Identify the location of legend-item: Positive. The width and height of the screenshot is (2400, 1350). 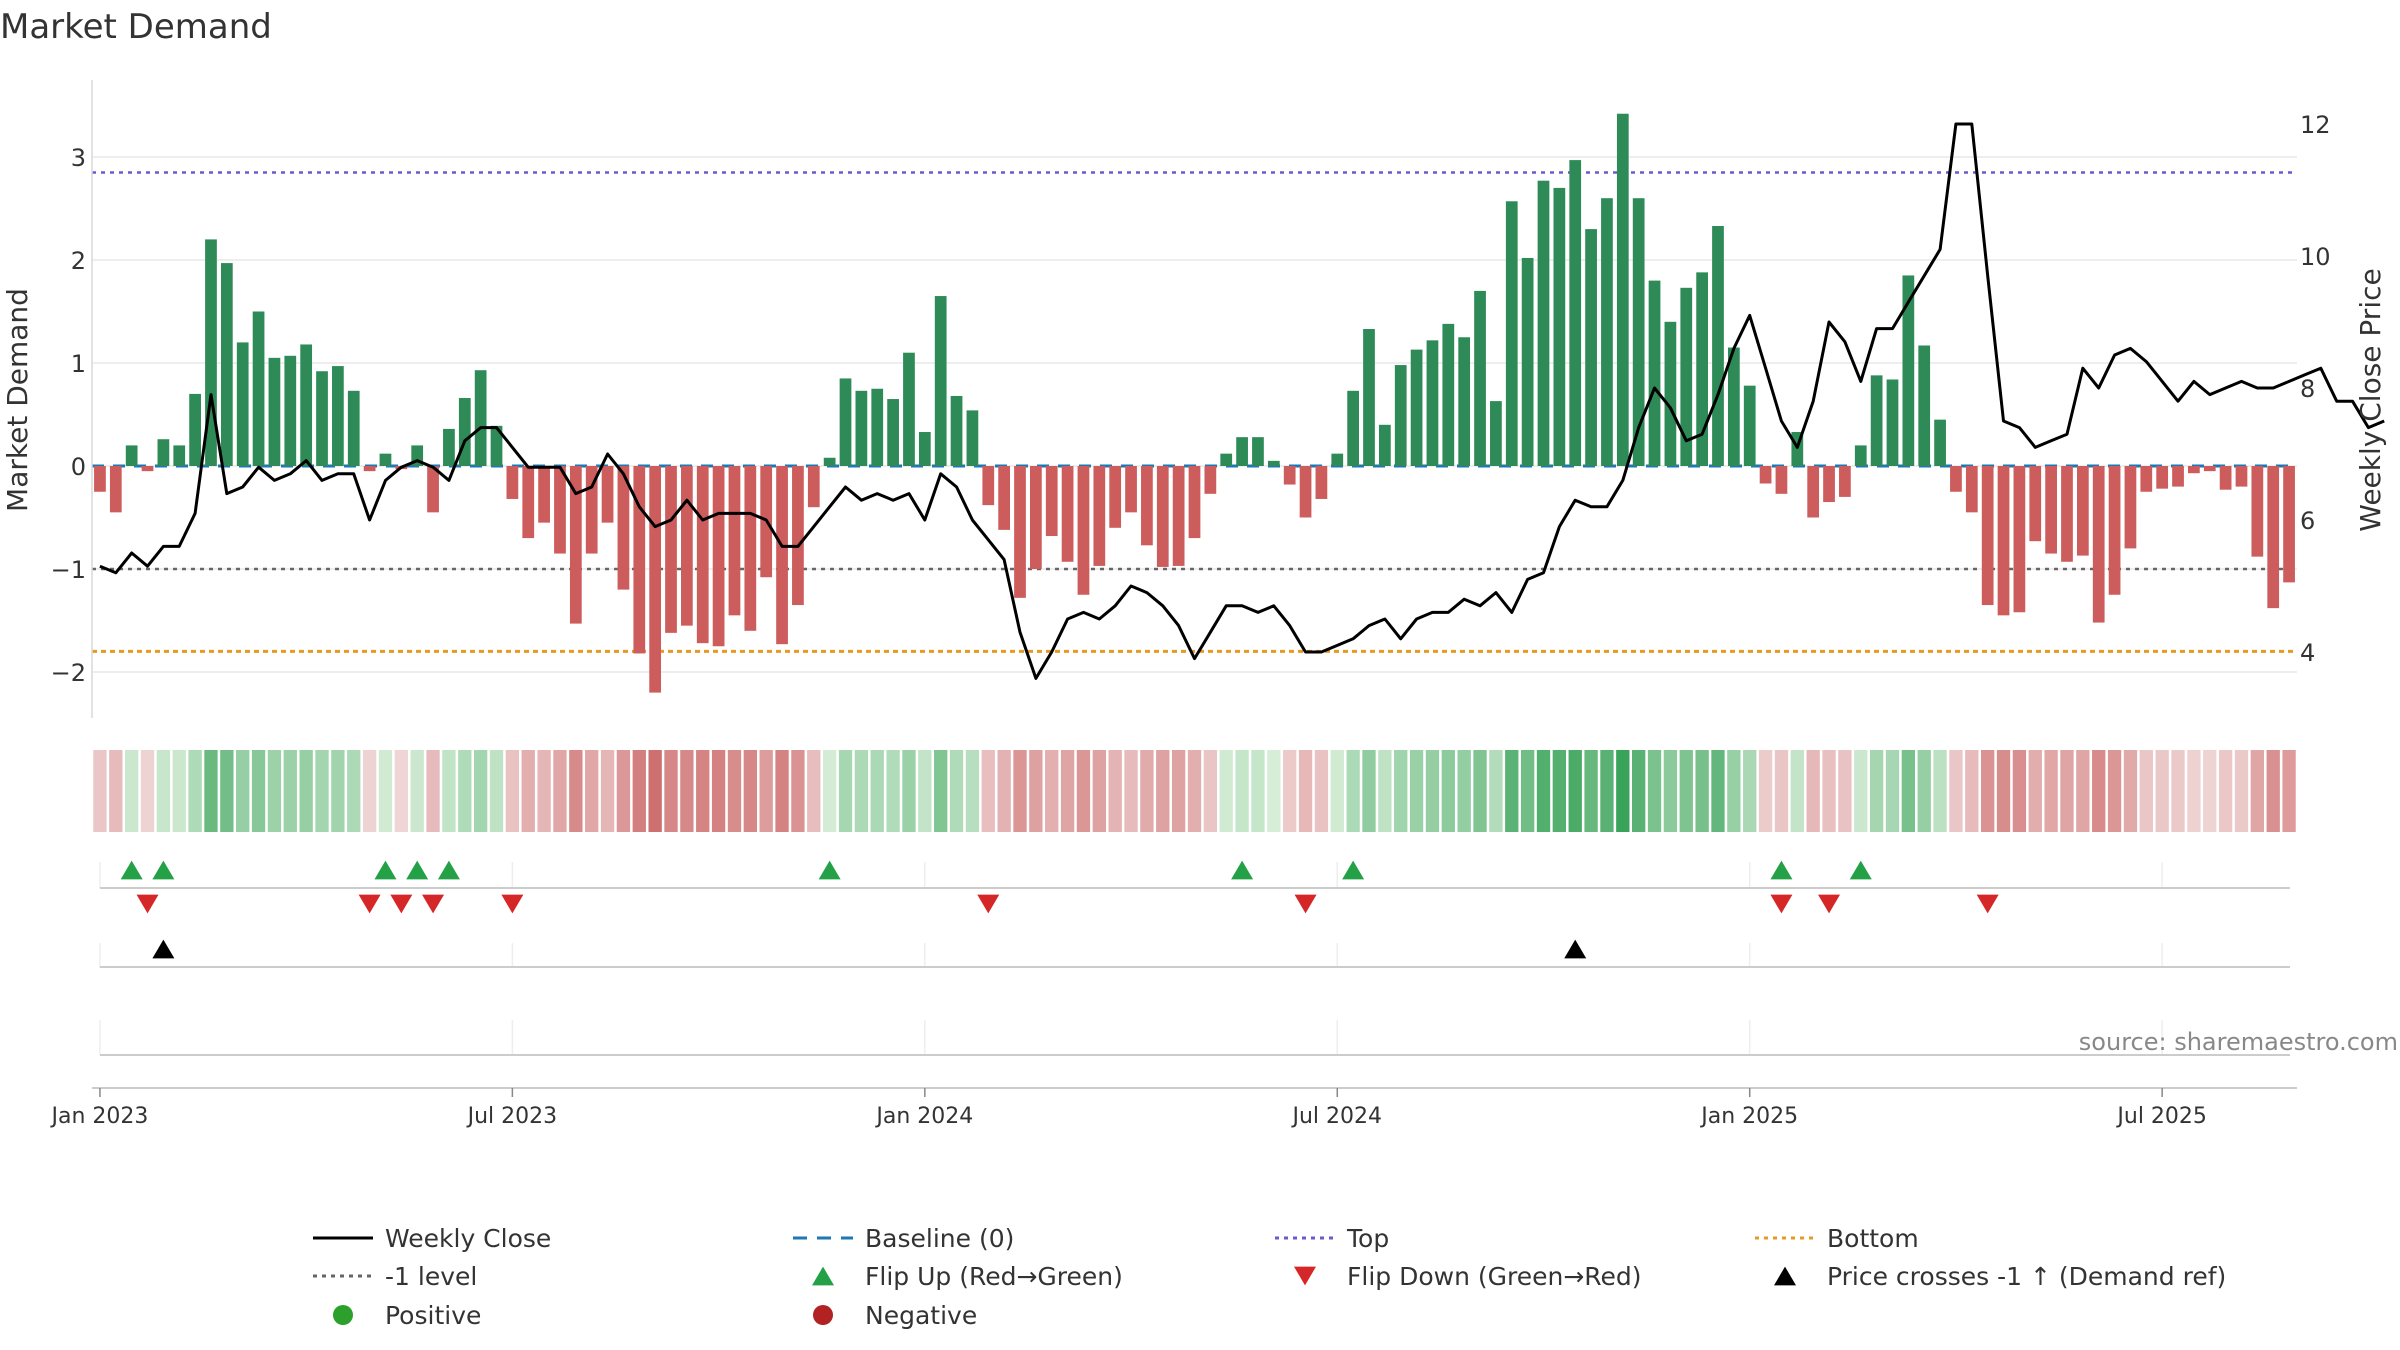
(407, 1315).